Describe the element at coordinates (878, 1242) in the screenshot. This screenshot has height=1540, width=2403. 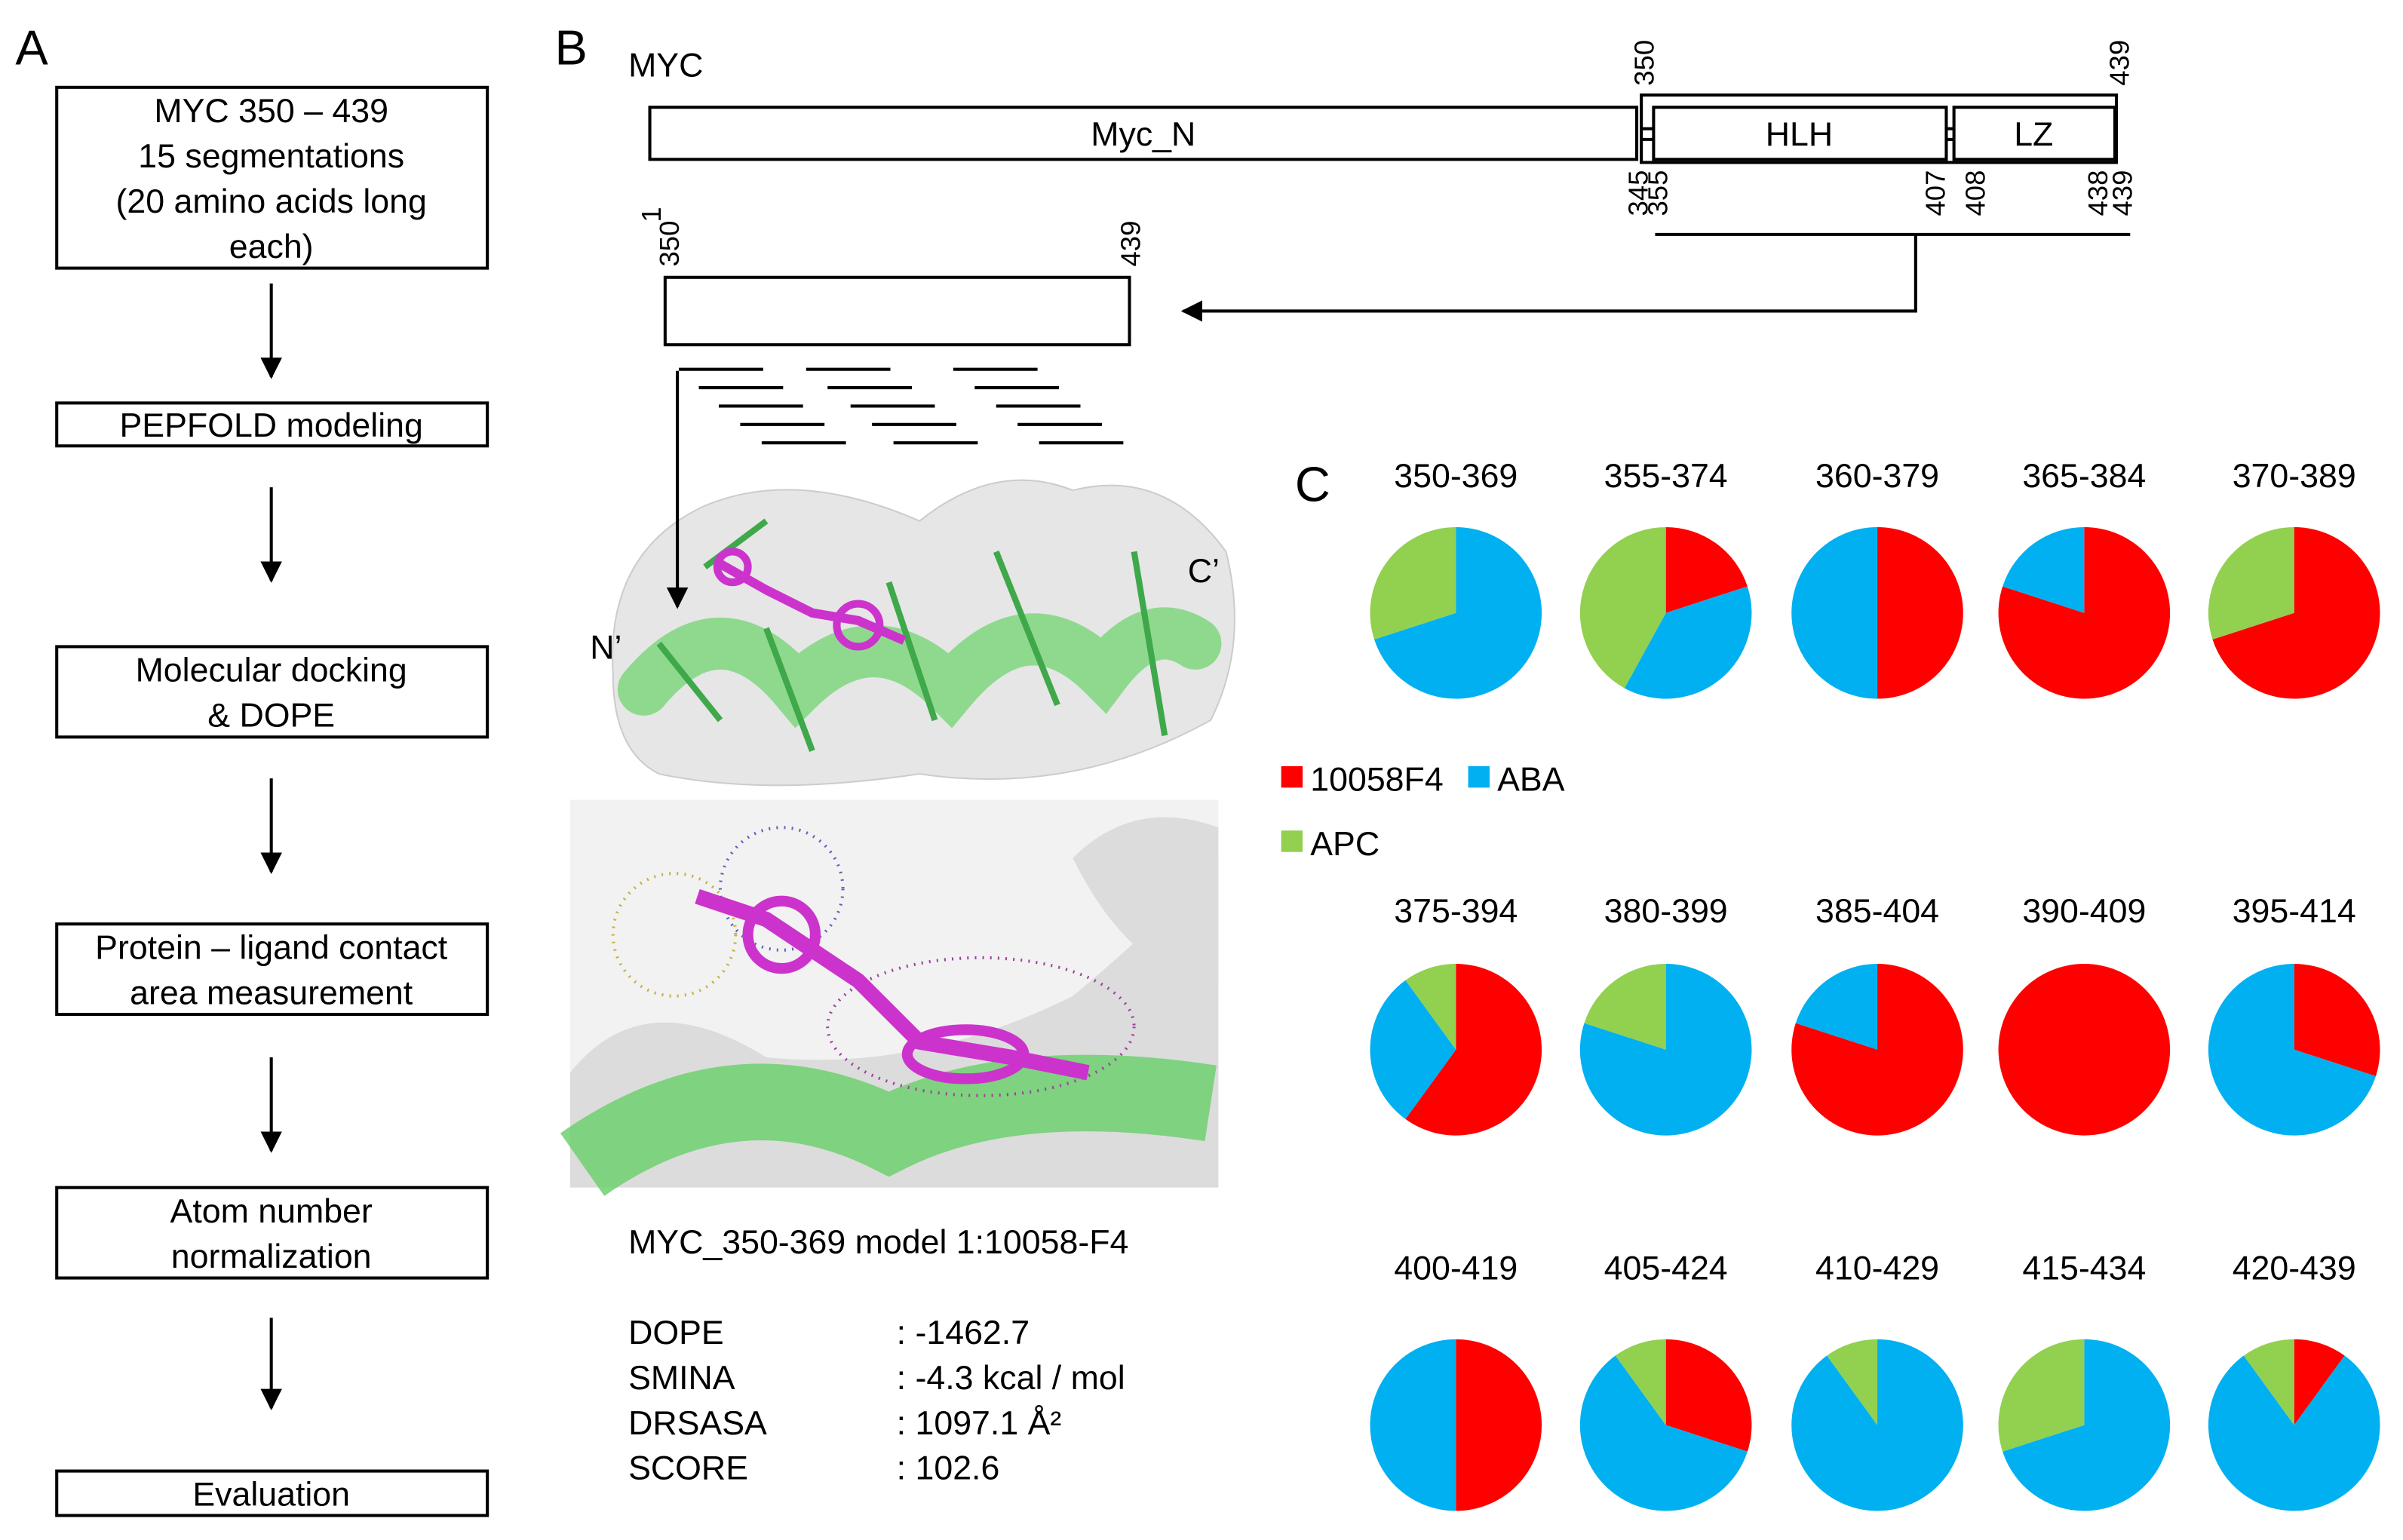
I see `caption: MYC_350-369 model 1:10058-F4` at that location.